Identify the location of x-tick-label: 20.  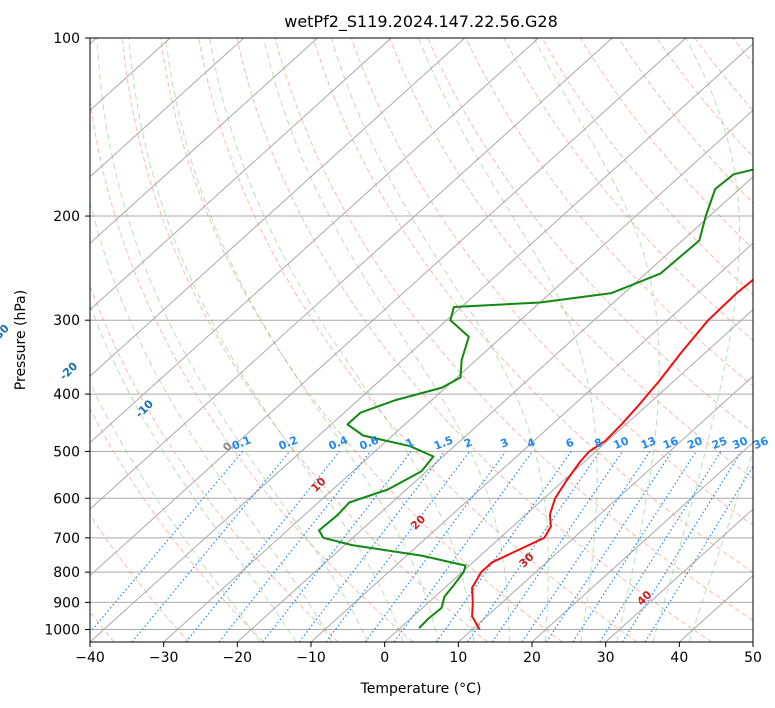
(532, 658).